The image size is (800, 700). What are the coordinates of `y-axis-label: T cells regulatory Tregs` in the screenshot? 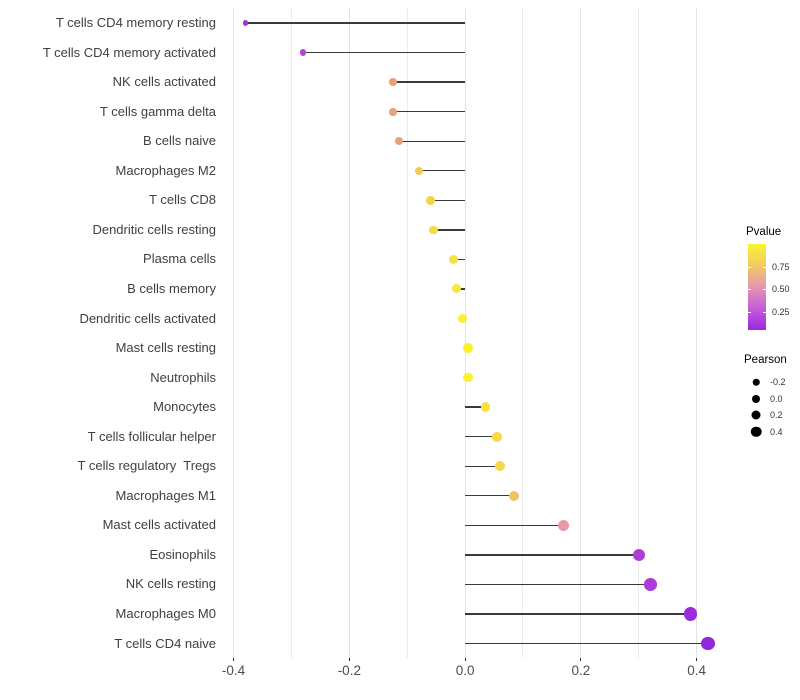 It's located at (146, 466).